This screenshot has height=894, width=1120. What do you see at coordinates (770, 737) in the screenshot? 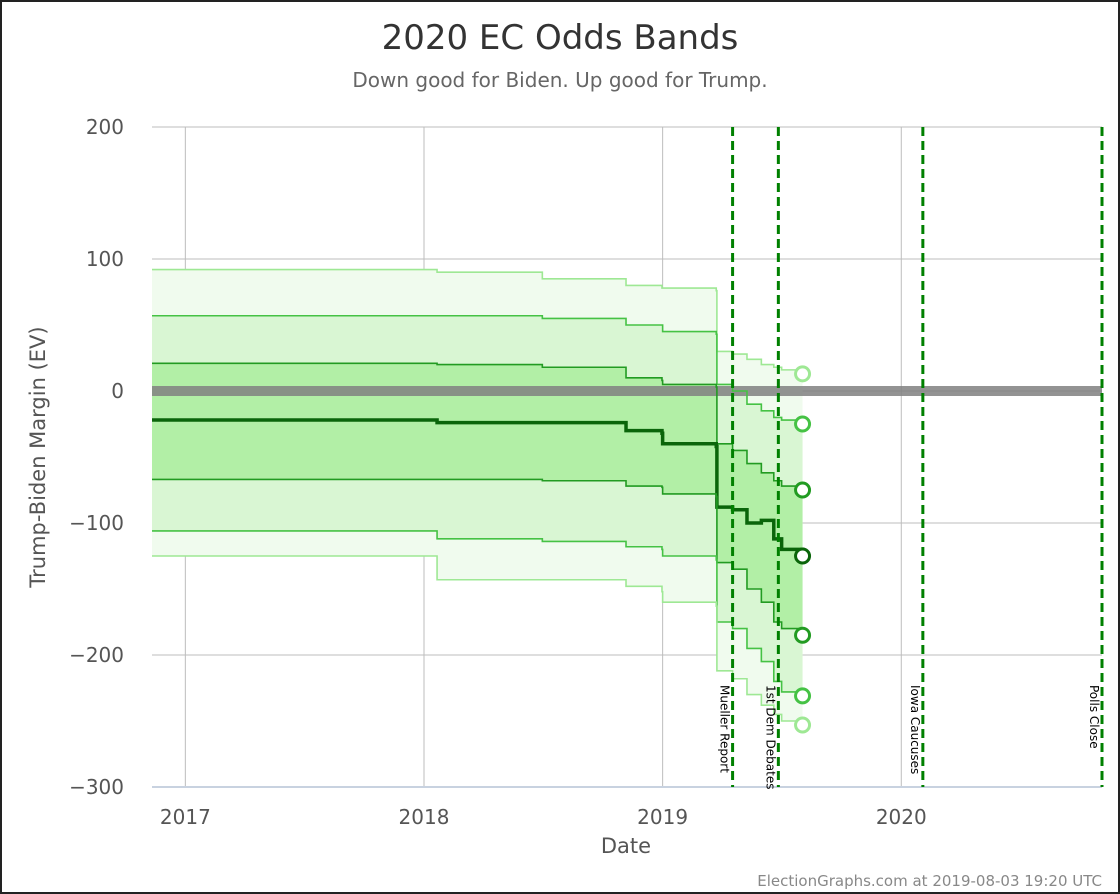
I see `event-label-2: 1st Dem Debates` at bounding box center [770, 737].